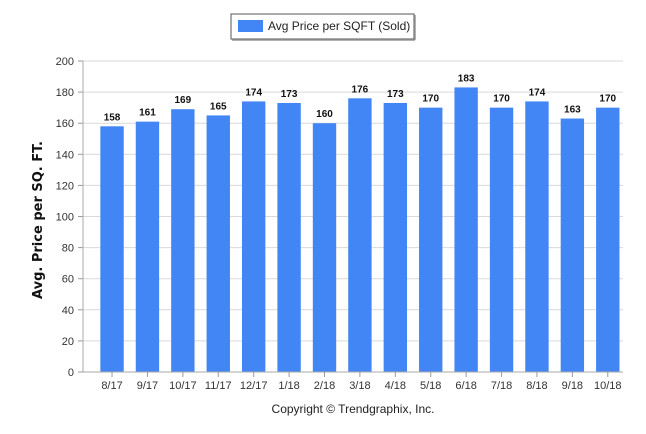 This screenshot has width=646, height=434. Describe the element at coordinates (65, 155) in the screenshot. I see `y-tick-label: 140` at that location.